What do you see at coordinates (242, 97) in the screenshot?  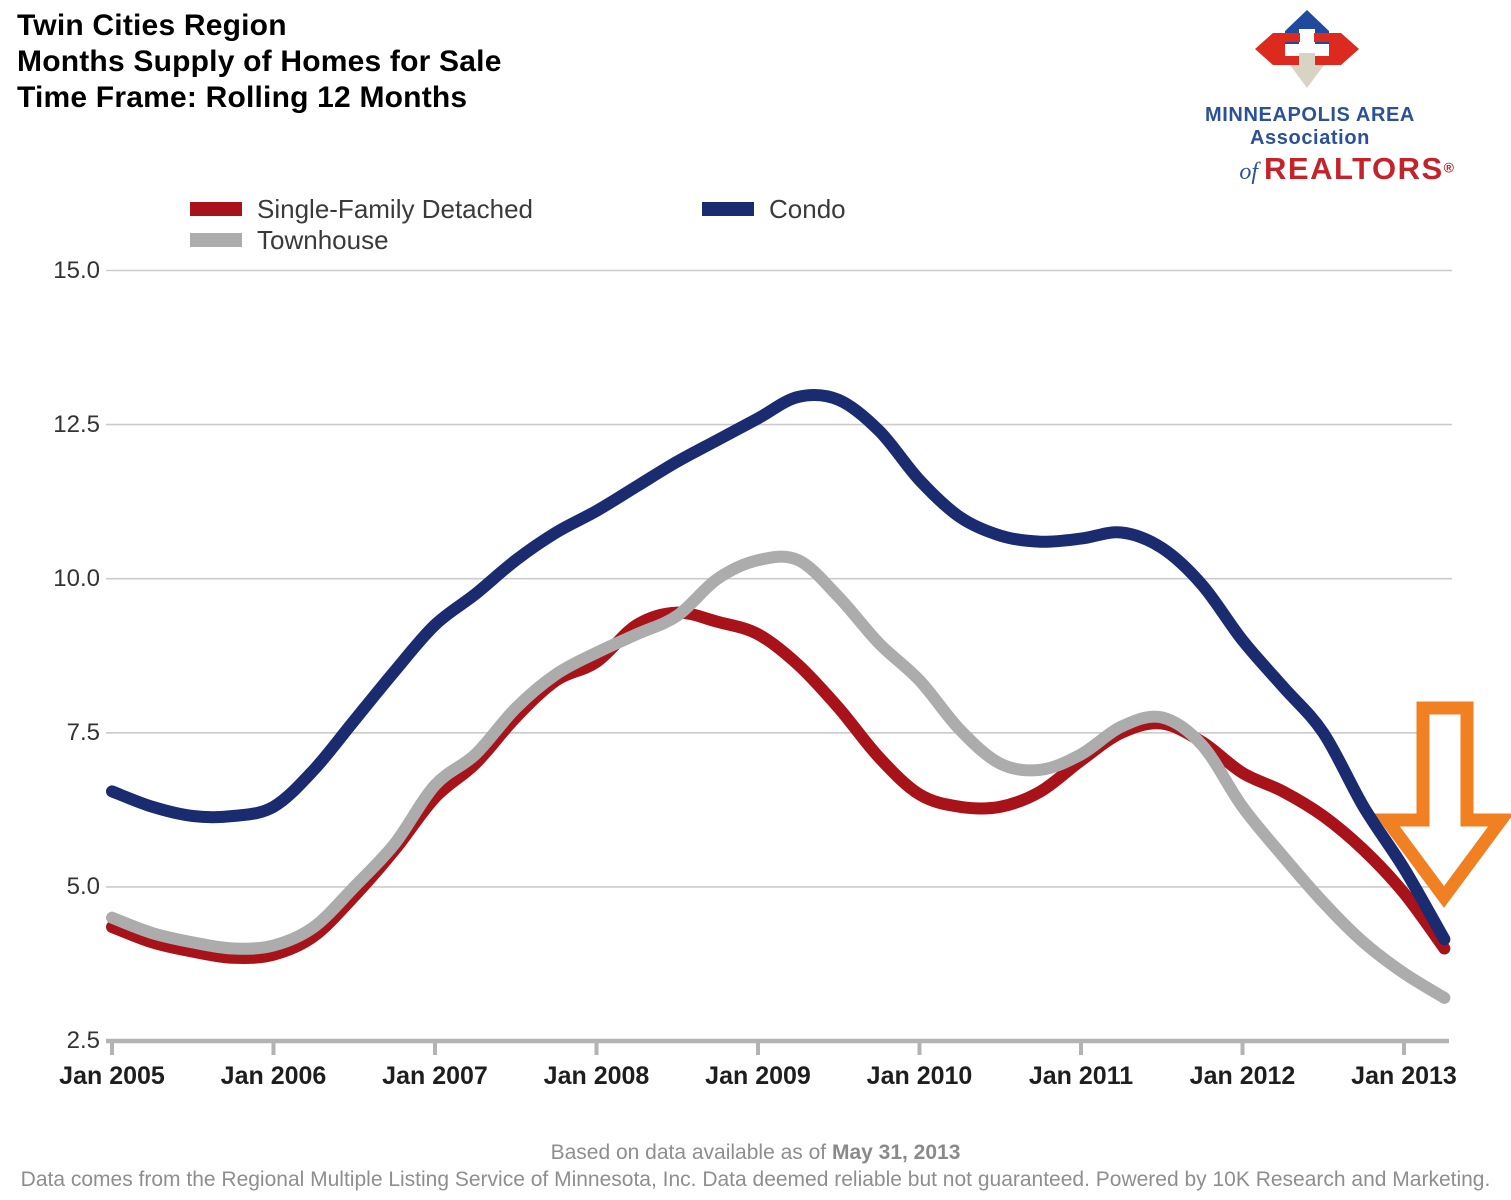 I see `title-line-timeframe: Time Frame: Rolling 12 Months` at bounding box center [242, 97].